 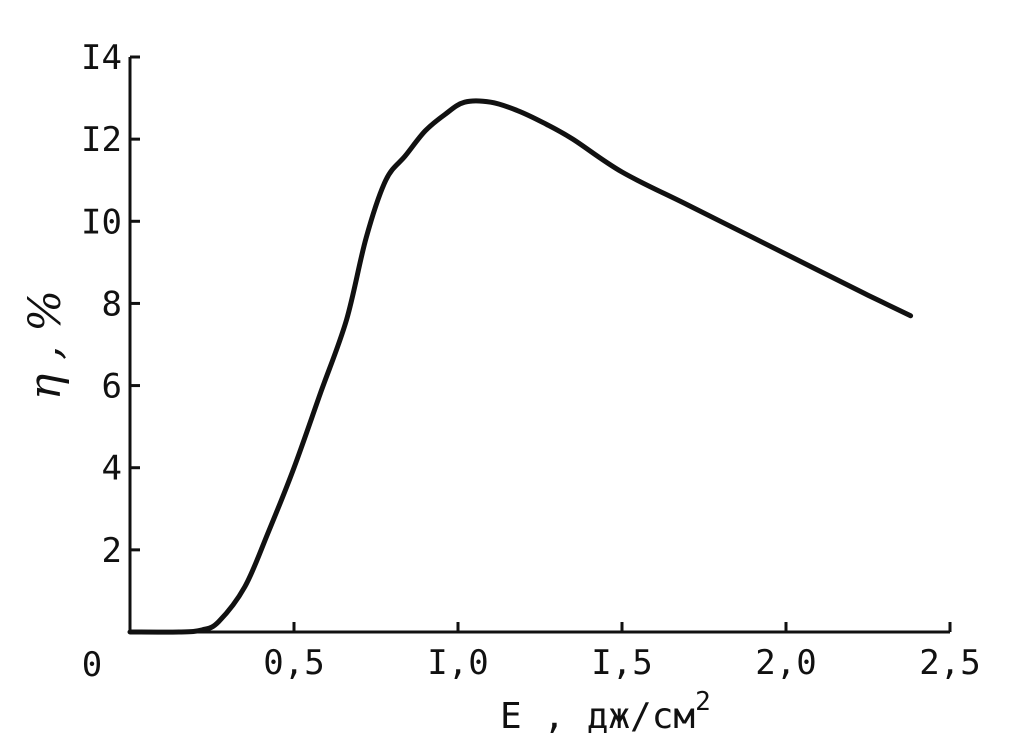 What do you see at coordinates (45, 345) in the screenshot?
I see `y-axis-label: η , %` at bounding box center [45, 345].